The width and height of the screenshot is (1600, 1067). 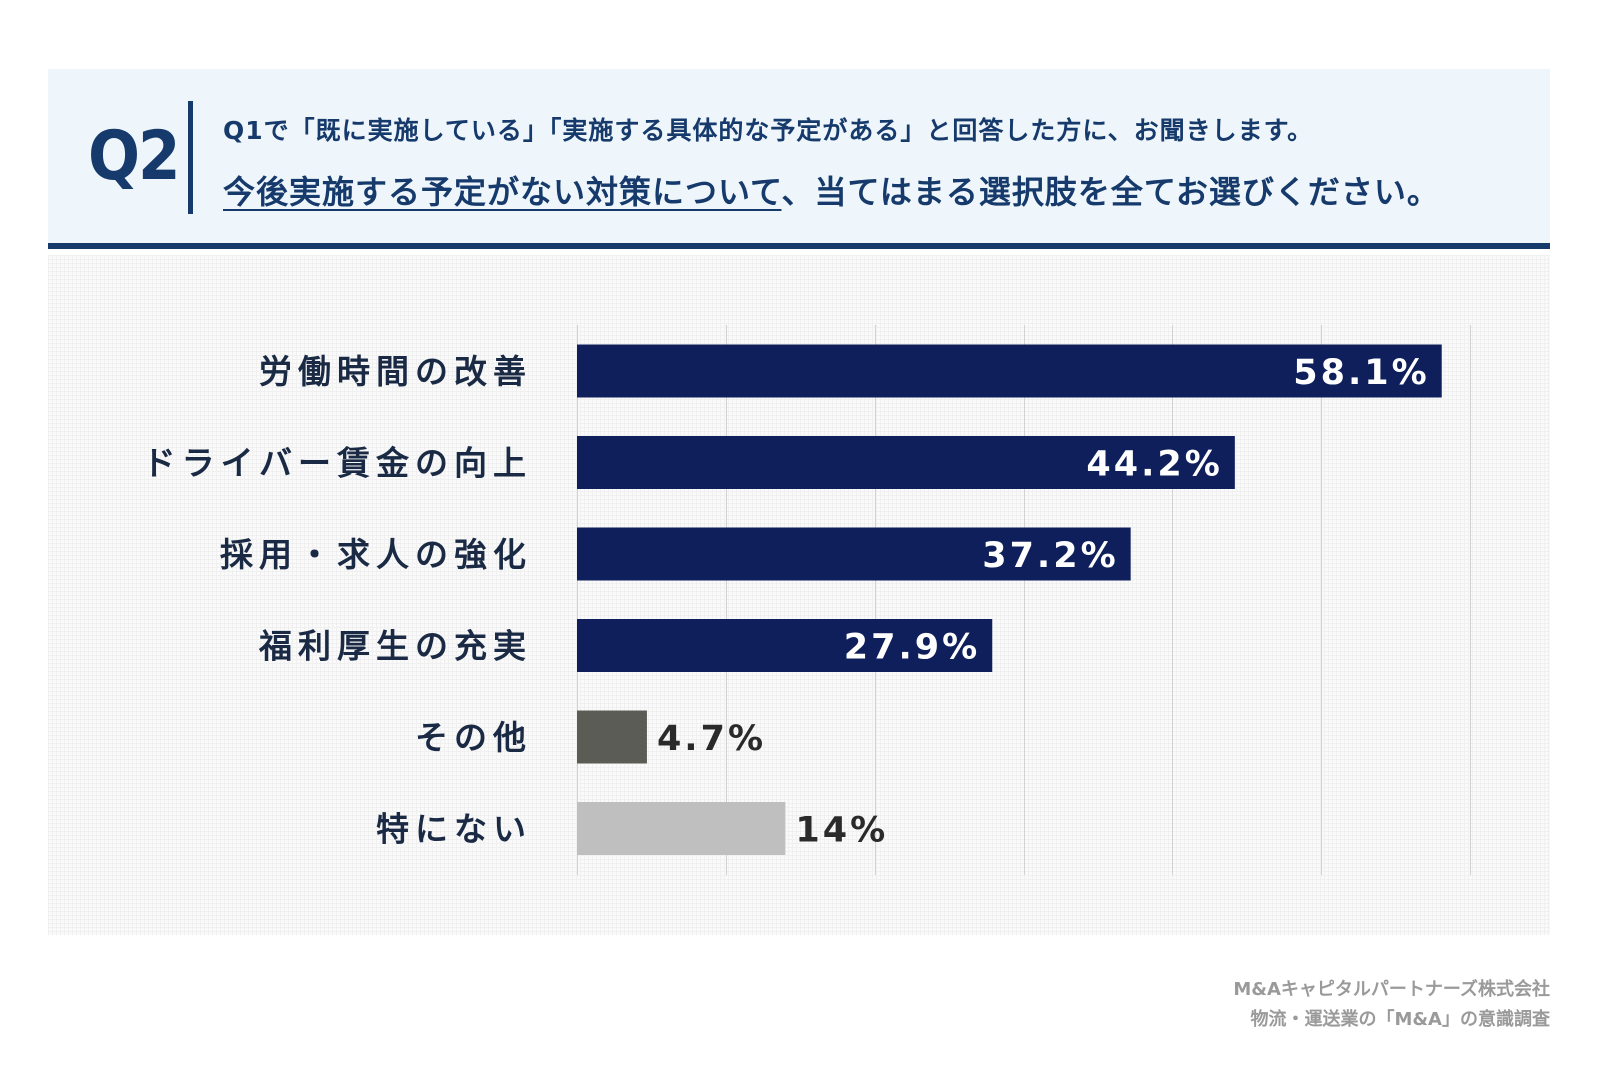 What do you see at coordinates (1391, 989) in the screenshot?
I see `footer-company: M&Aキャピタルパートナーズ株式会社` at bounding box center [1391, 989].